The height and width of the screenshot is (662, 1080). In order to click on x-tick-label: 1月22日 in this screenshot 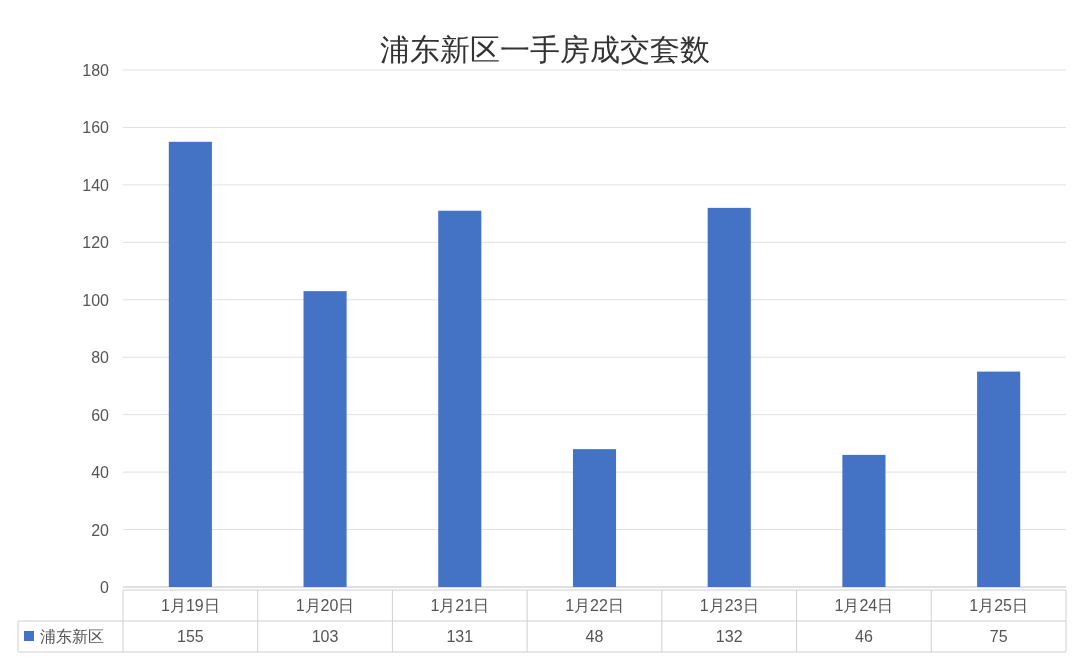, I will do `click(594, 605)`.